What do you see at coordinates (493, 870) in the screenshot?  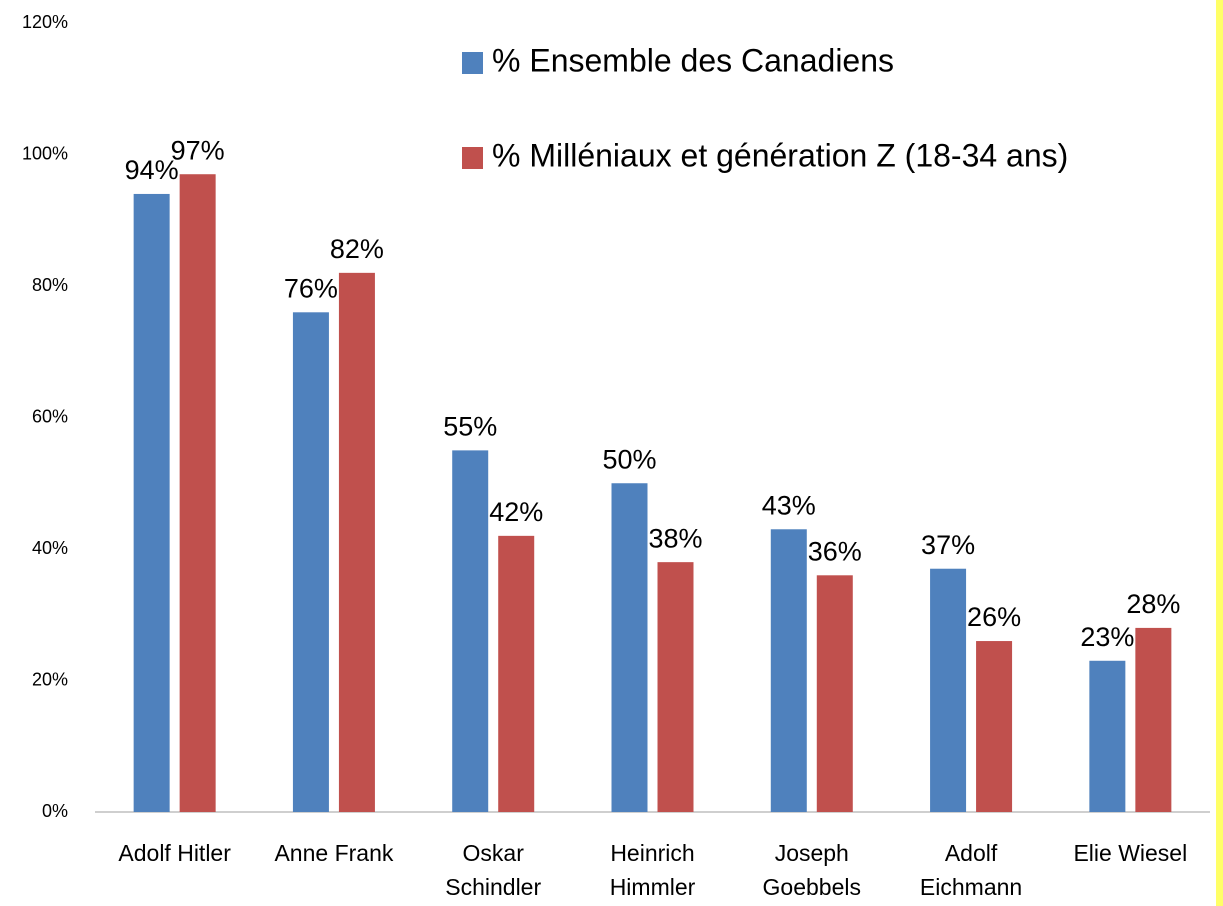 I see `x-tick-label: Oskar Schindler` at bounding box center [493, 870].